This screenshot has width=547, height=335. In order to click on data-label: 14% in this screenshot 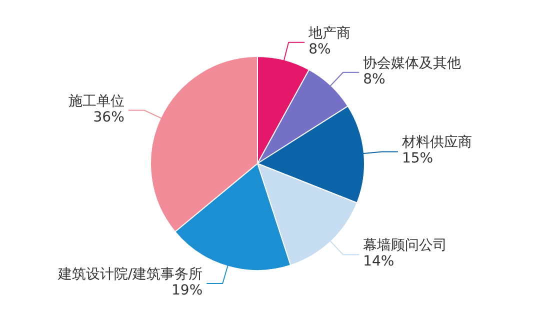, I will do `click(378, 262)`.